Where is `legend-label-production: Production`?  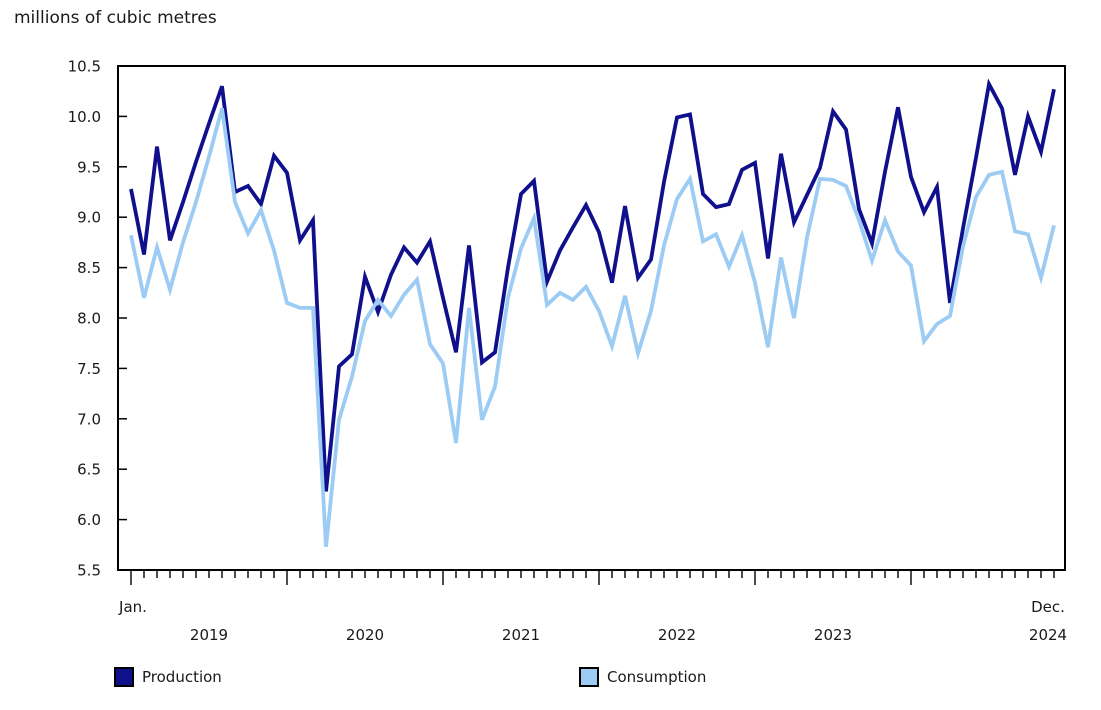
legend-label-production: Production is located at coordinates (182, 677).